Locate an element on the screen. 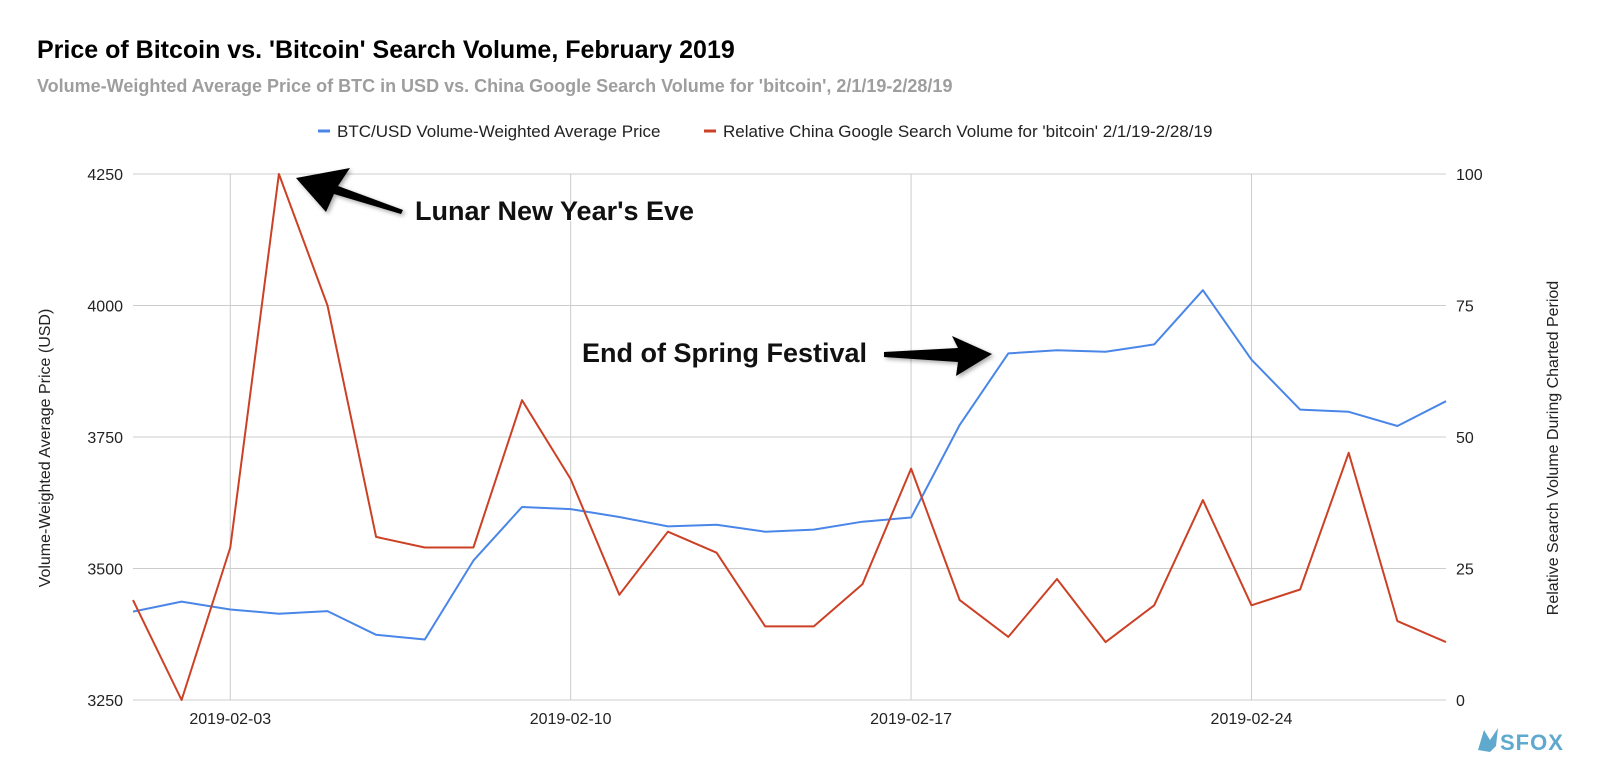 Image resolution: width=1600 pixels, height=779 pixels. brand-name: SFOX is located at coordinates (1532, 742).